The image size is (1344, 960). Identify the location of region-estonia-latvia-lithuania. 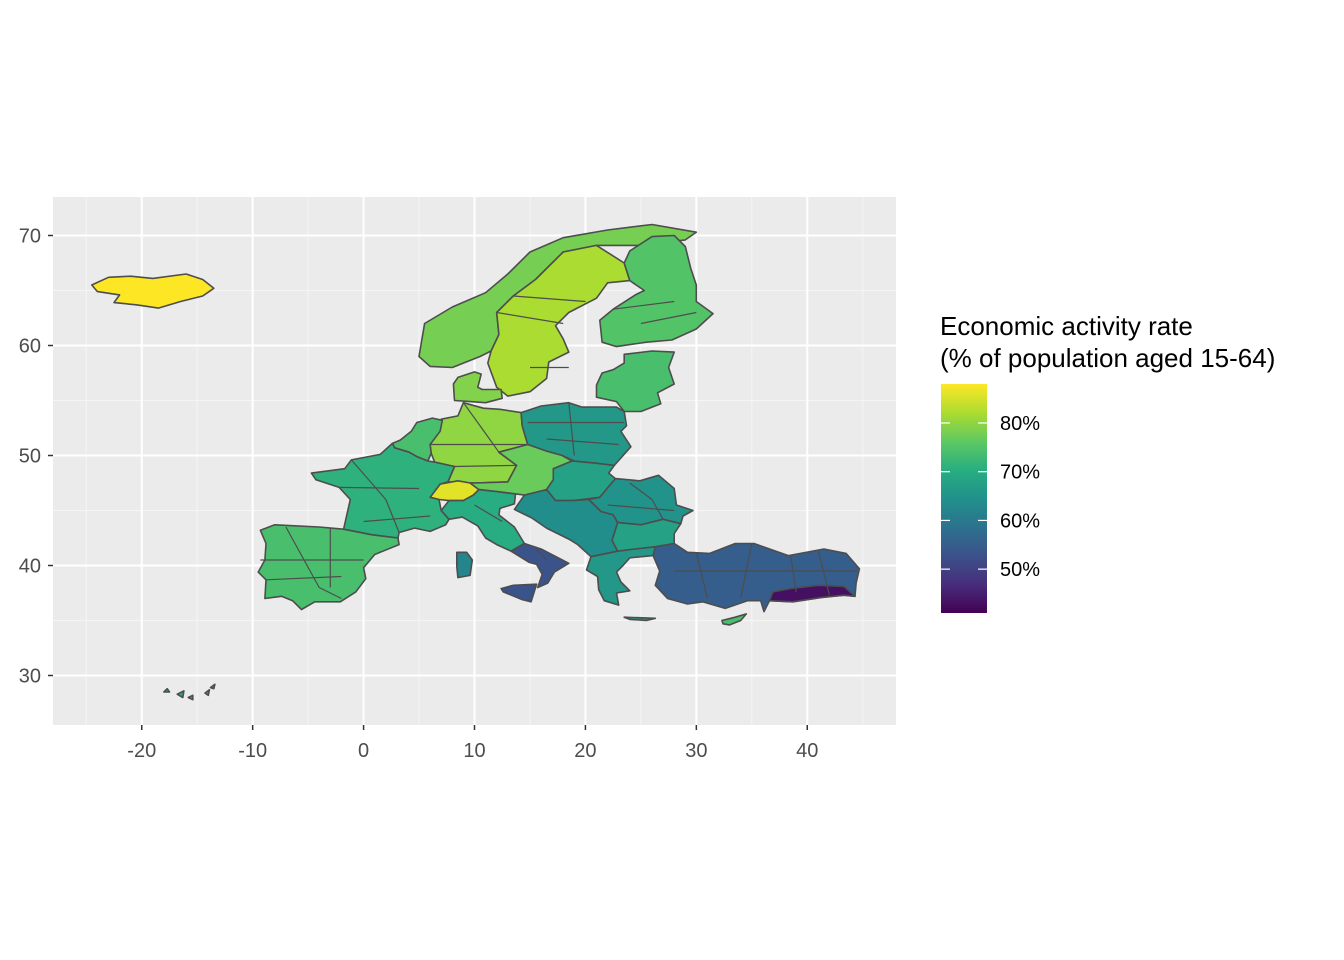
(635, 381).